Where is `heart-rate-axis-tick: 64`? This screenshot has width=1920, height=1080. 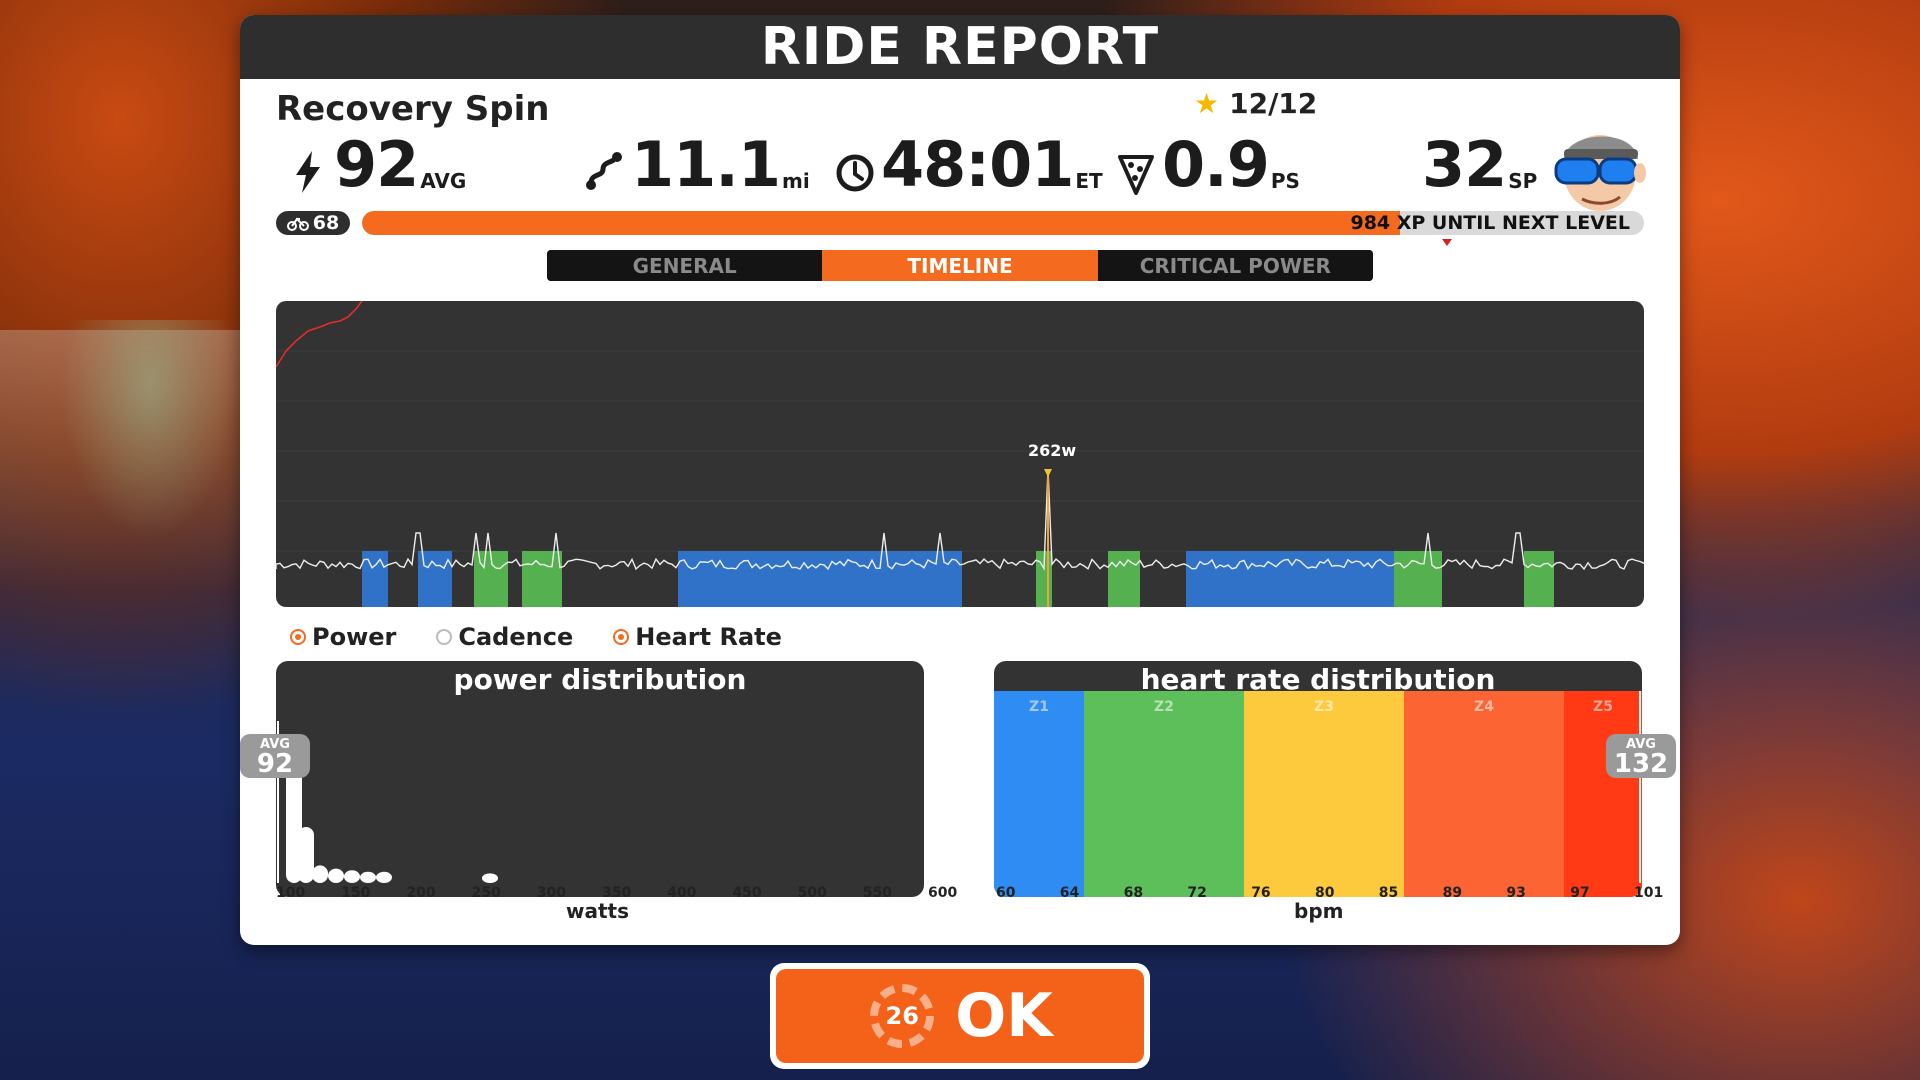
heart-rate-axis-tick: 64 is located at coordinates (1069, 893).